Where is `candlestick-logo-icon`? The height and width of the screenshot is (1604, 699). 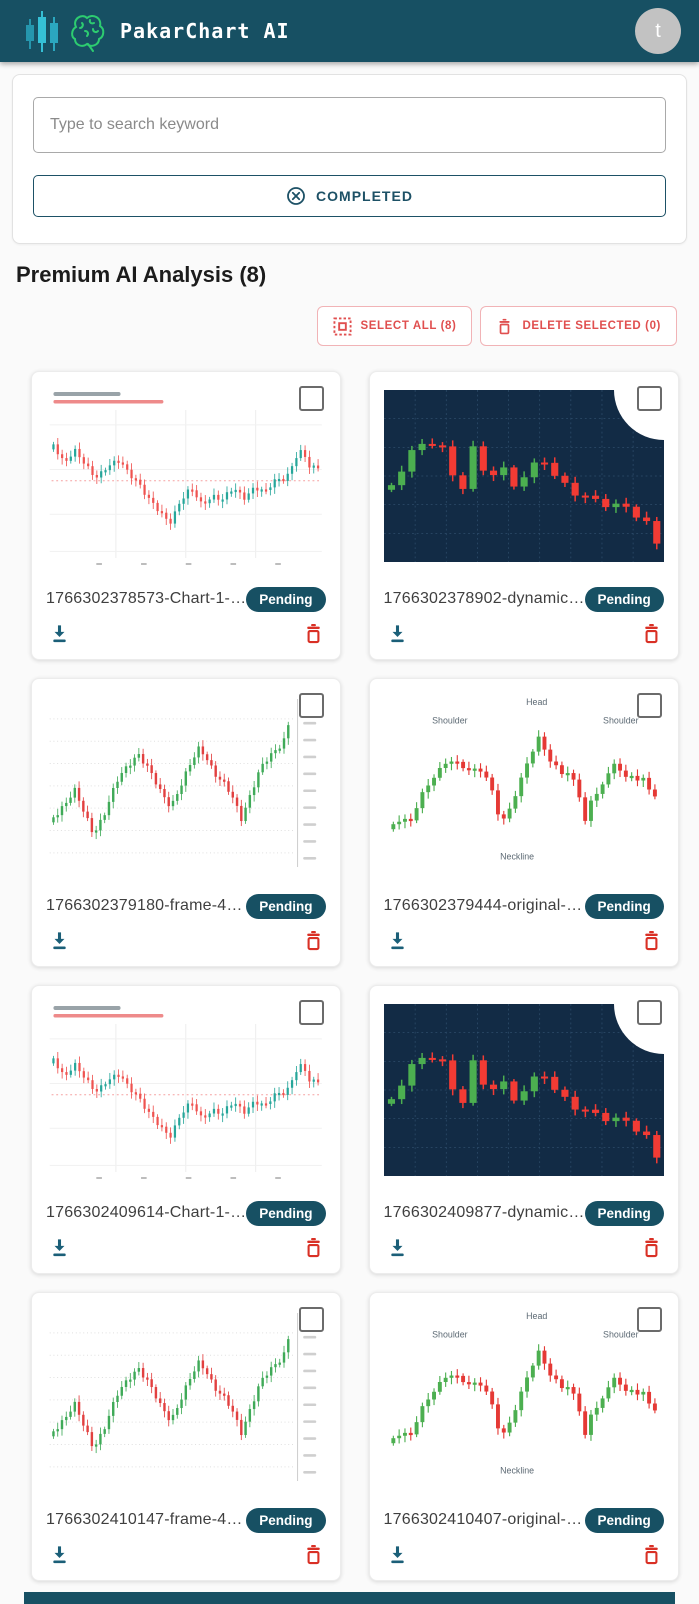
candlestick-logo-icon is located at coordinates (42, 31).